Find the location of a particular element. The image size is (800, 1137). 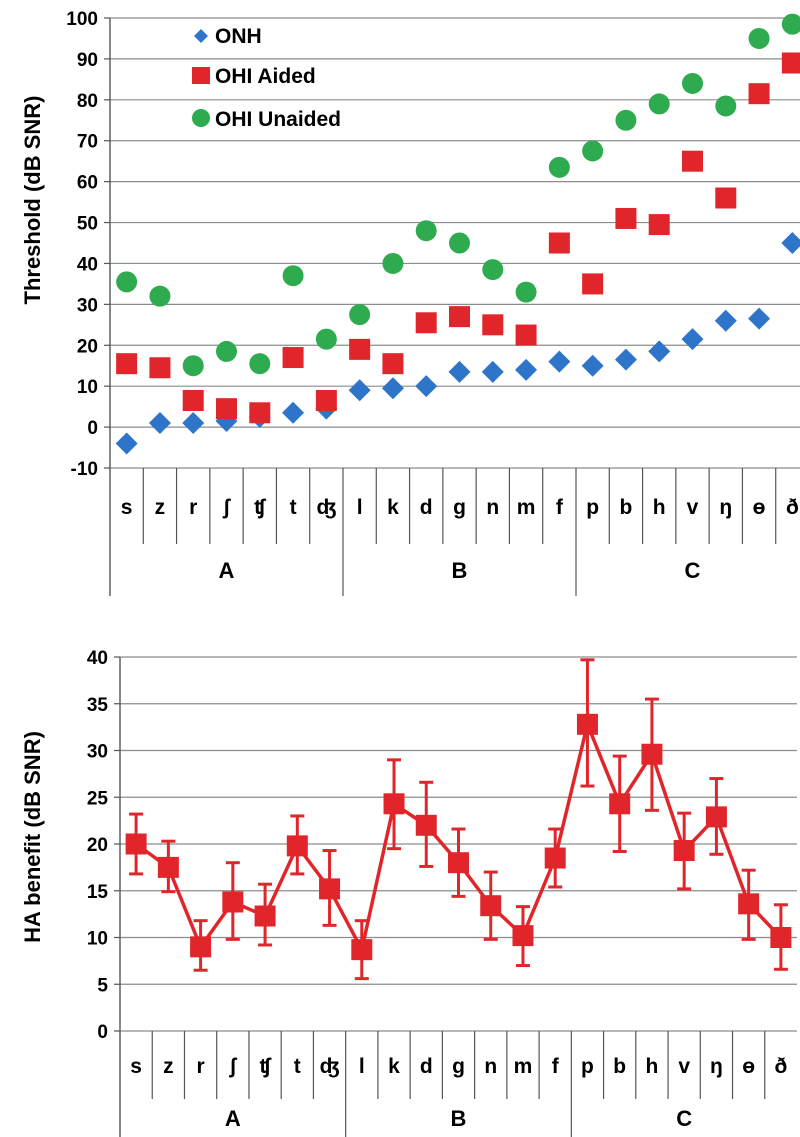

y-tick-label: 70 is located at coordinates (87, 142).